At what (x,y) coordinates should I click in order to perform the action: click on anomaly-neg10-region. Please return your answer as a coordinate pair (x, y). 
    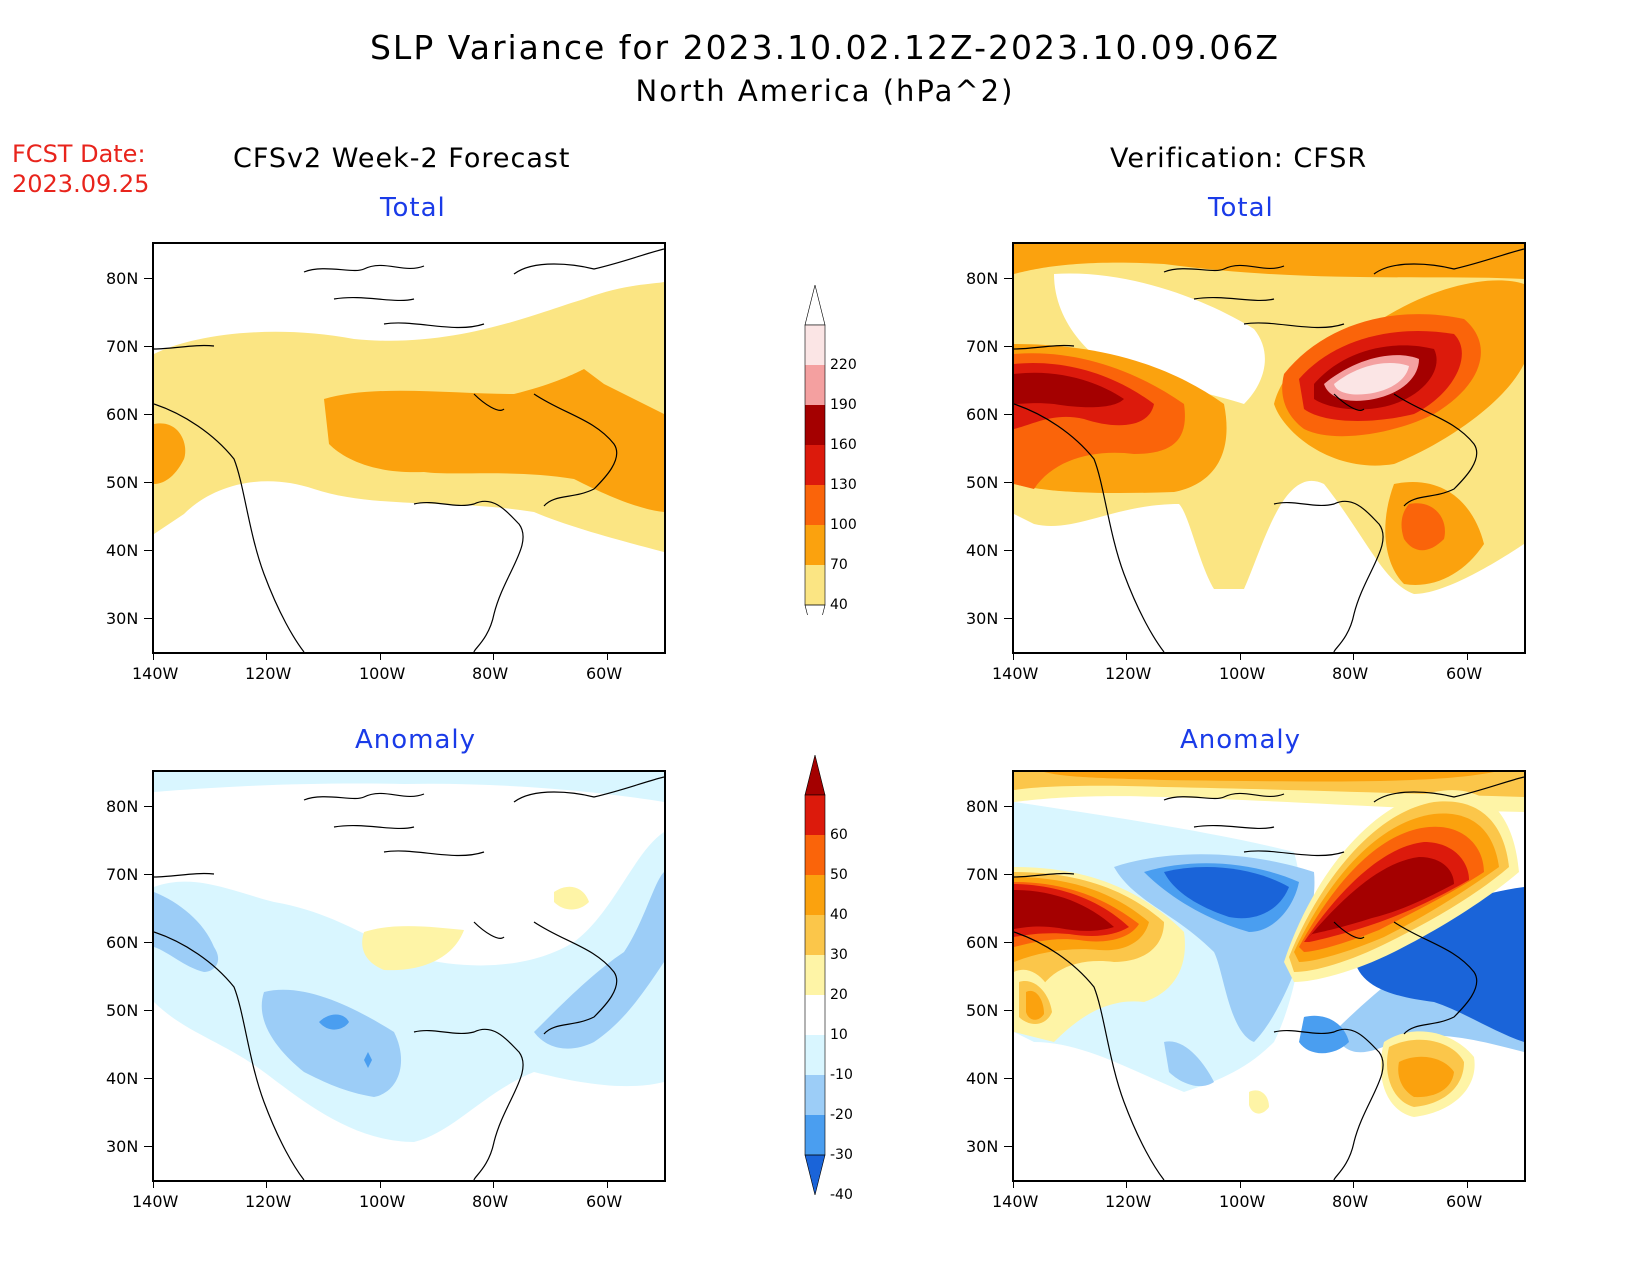
    Looking at the image, I should click on (409, 987).